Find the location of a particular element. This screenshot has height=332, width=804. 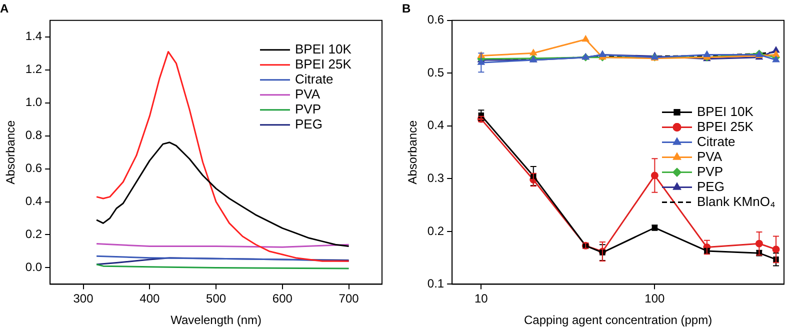

x-axis-title: Capping agent concentration (ppm) is located at coordinates (618, 320).